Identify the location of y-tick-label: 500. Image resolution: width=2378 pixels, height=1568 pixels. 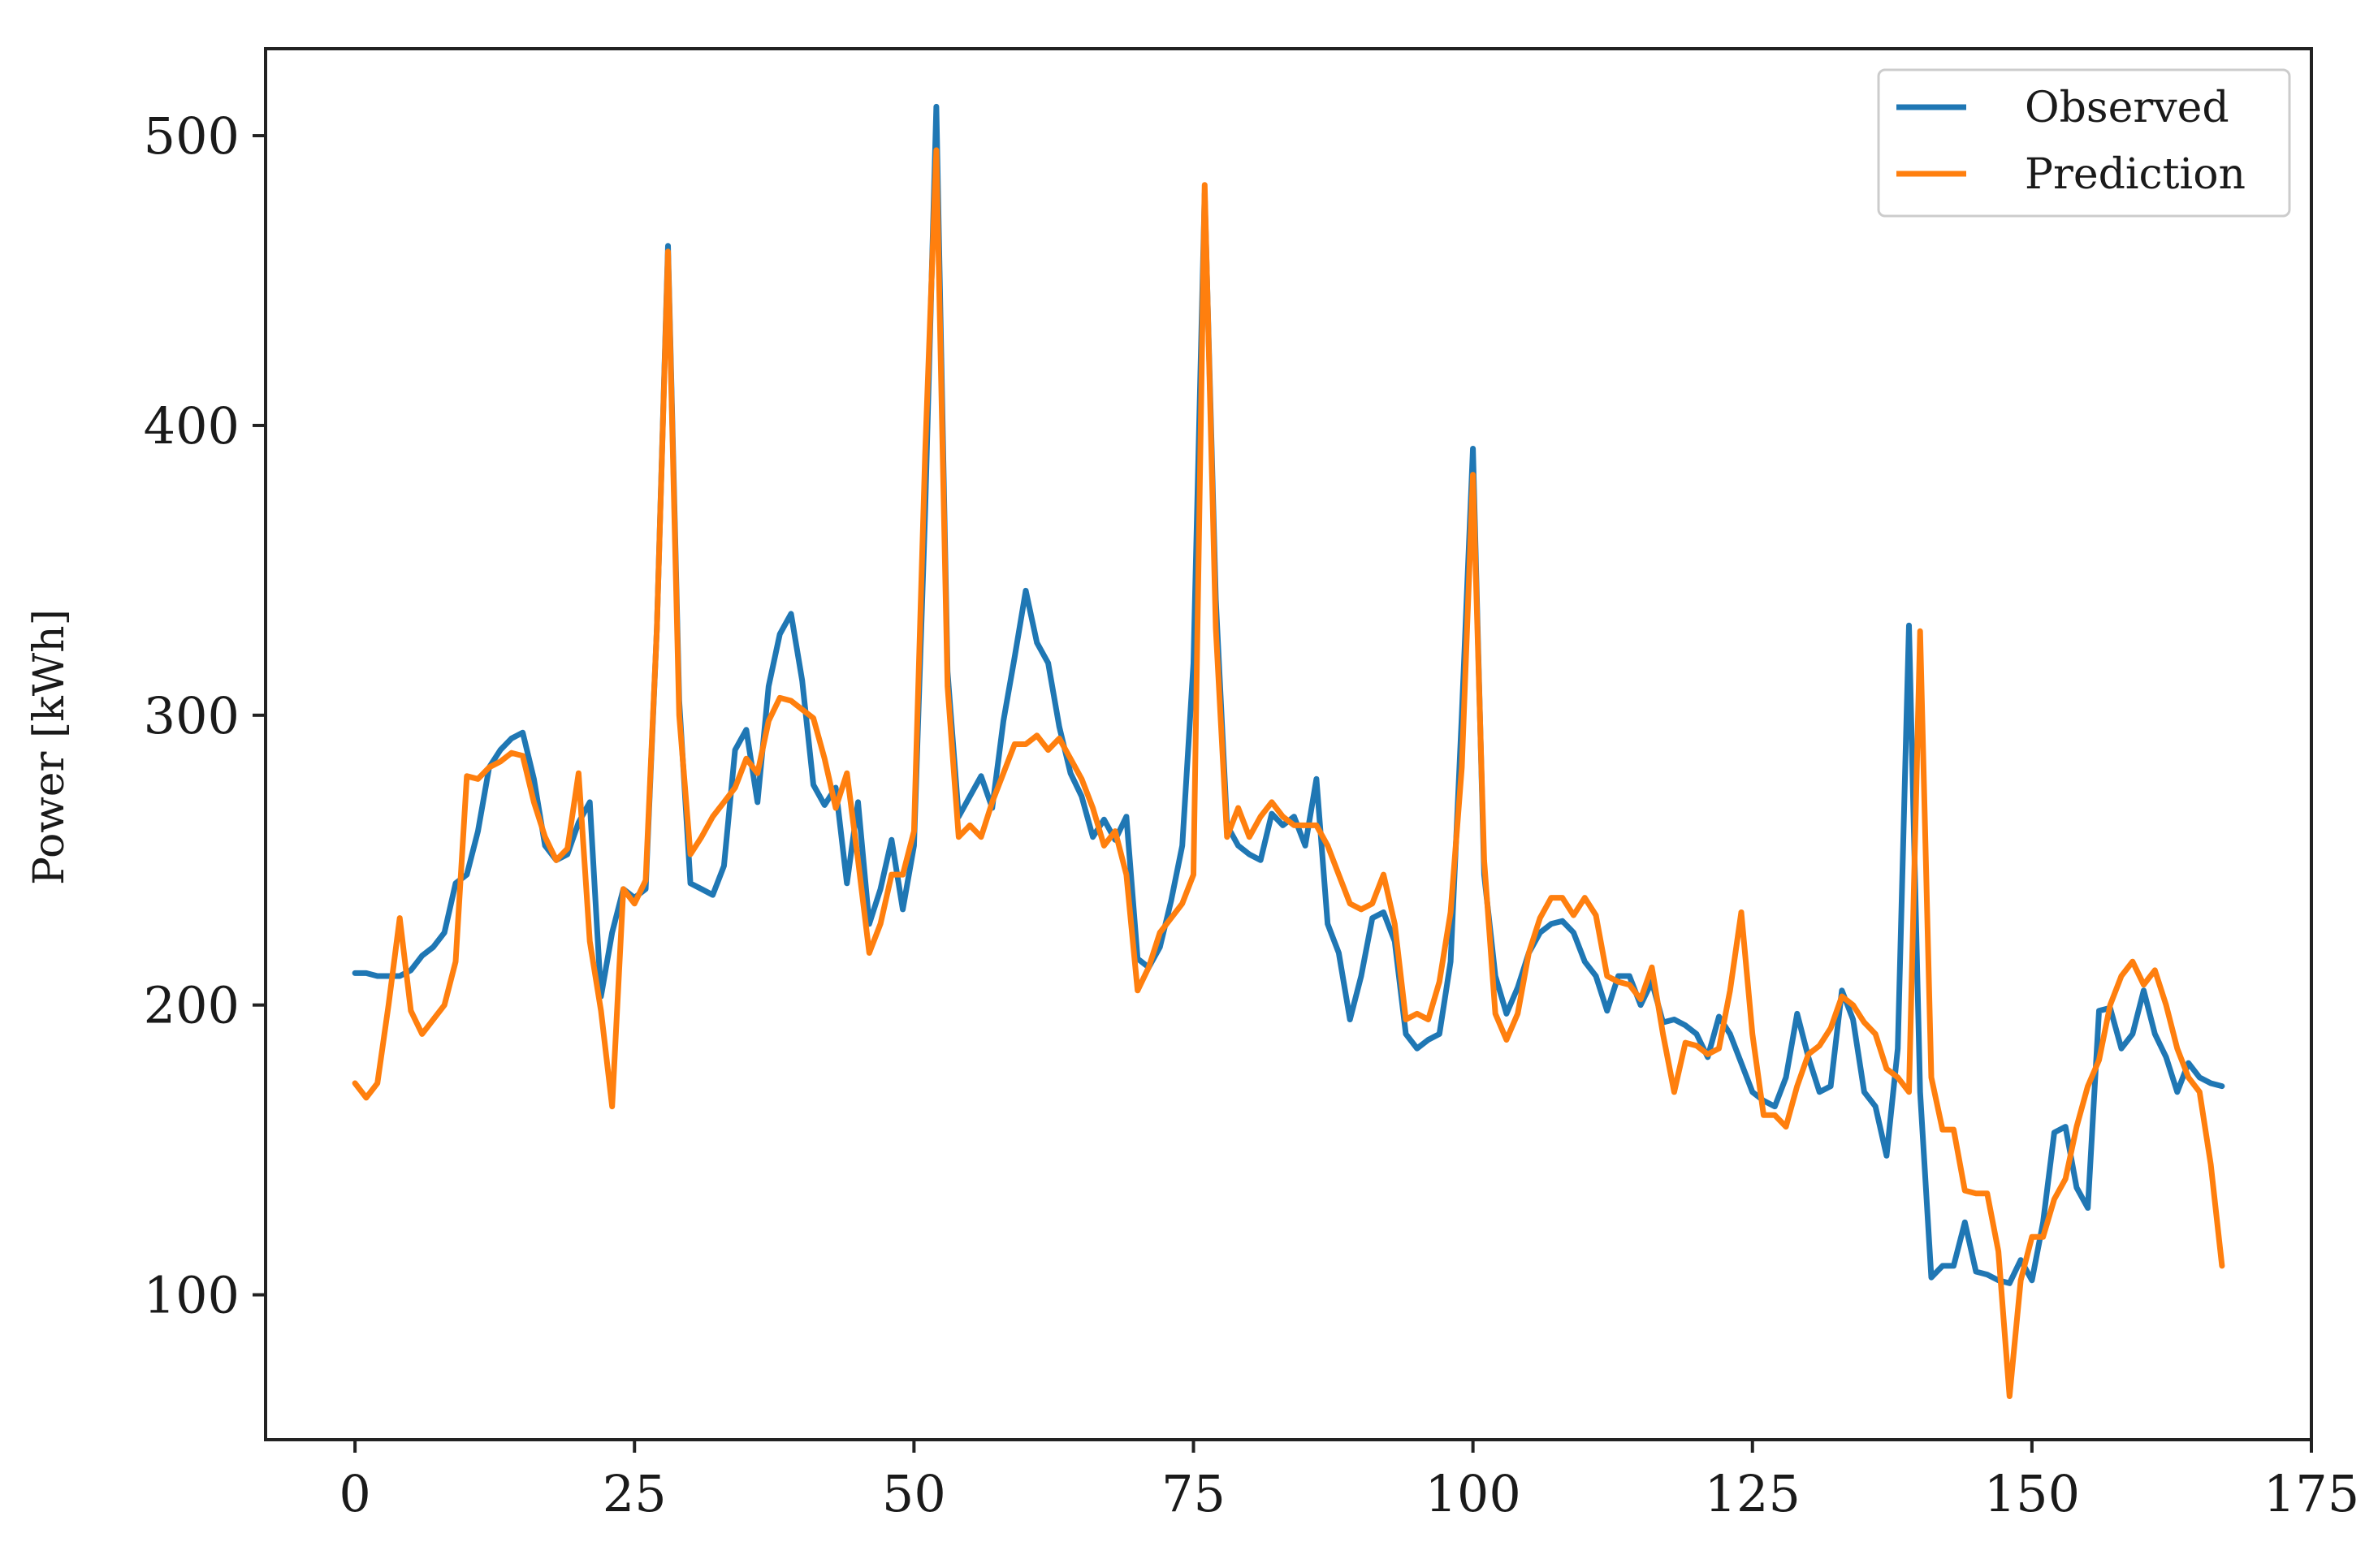
(192, 136).